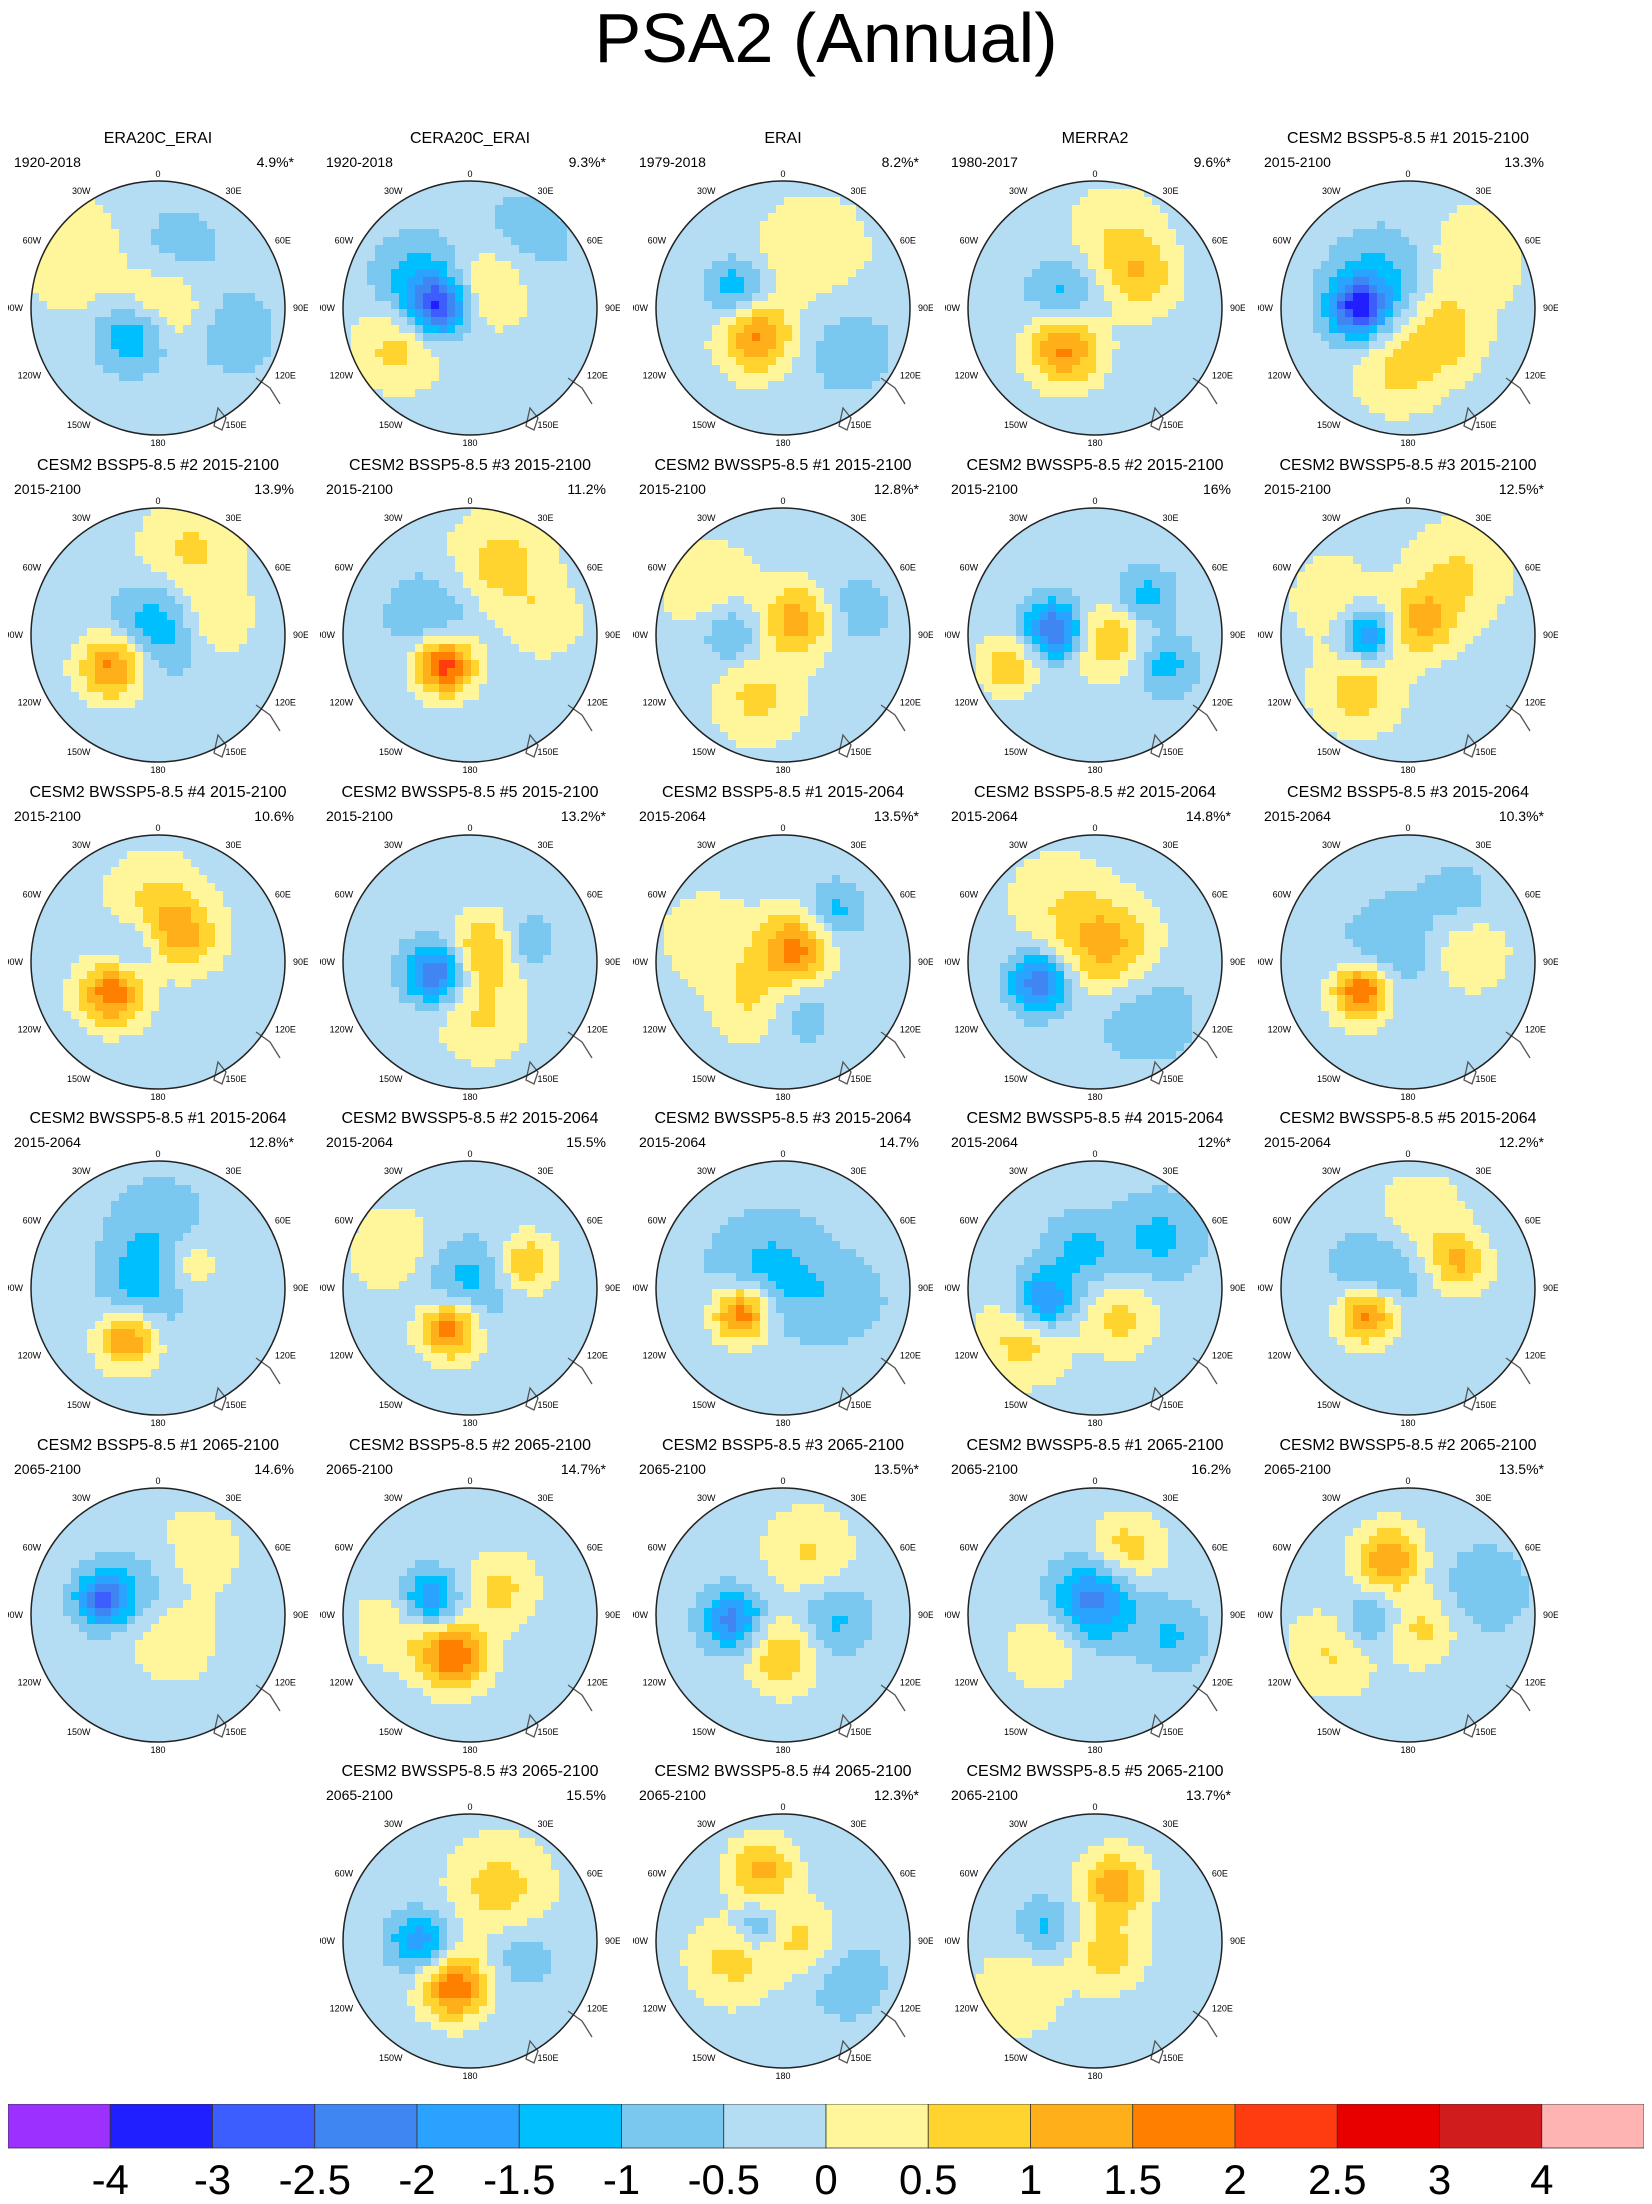 This screenshot has height=2204, width=1652. What do you see at coordinates (984, 162) in the screenshot?
I see `panel-period: 1980-2017` at bounding box center [984, 162].